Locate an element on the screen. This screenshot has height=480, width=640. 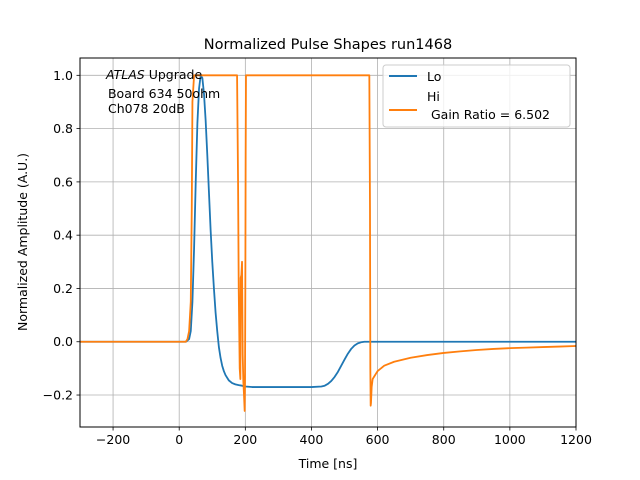
y-tick-label: 0.4 is located at coordinates (63, 235).